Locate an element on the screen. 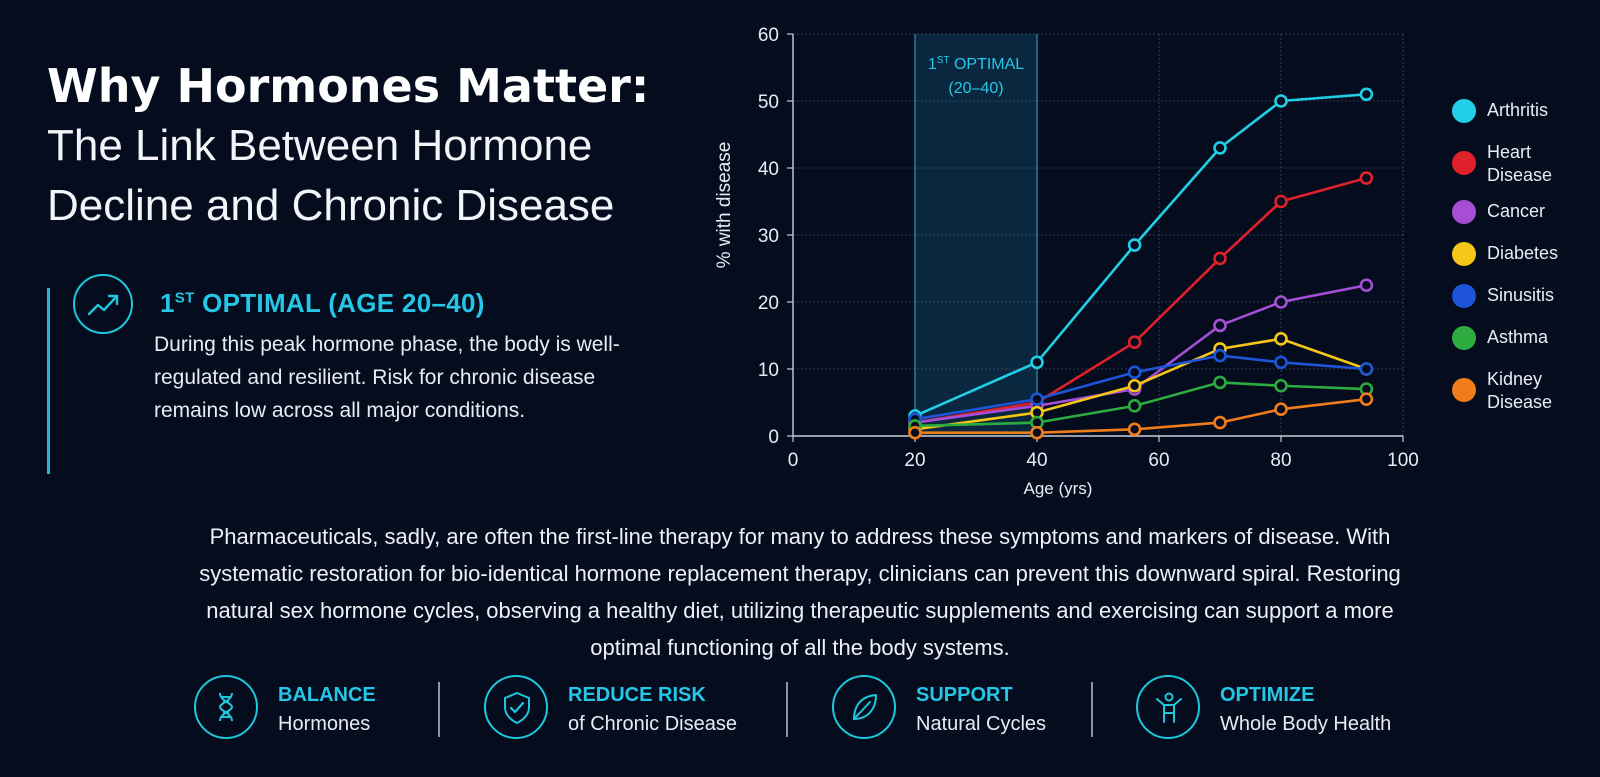  legend-item: Cancer is located at coordinates (1522, 219).